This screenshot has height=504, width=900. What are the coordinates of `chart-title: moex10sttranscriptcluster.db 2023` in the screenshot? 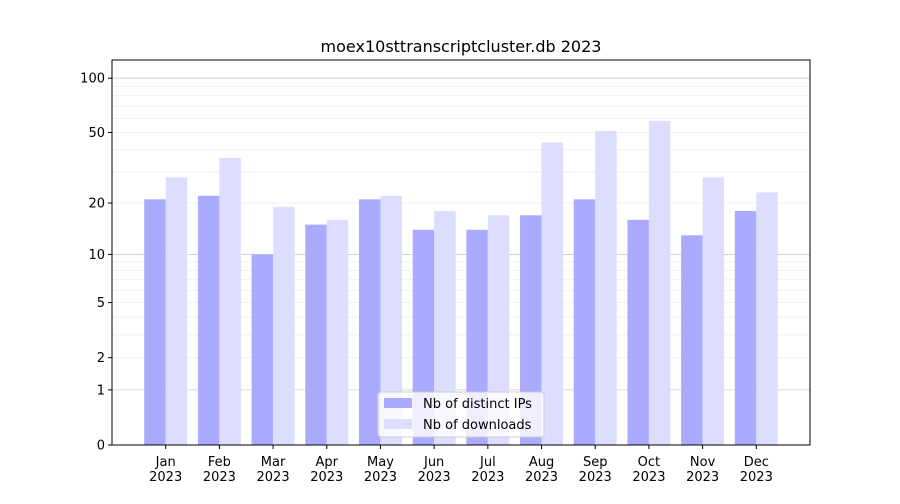 It's located at (461, 46).